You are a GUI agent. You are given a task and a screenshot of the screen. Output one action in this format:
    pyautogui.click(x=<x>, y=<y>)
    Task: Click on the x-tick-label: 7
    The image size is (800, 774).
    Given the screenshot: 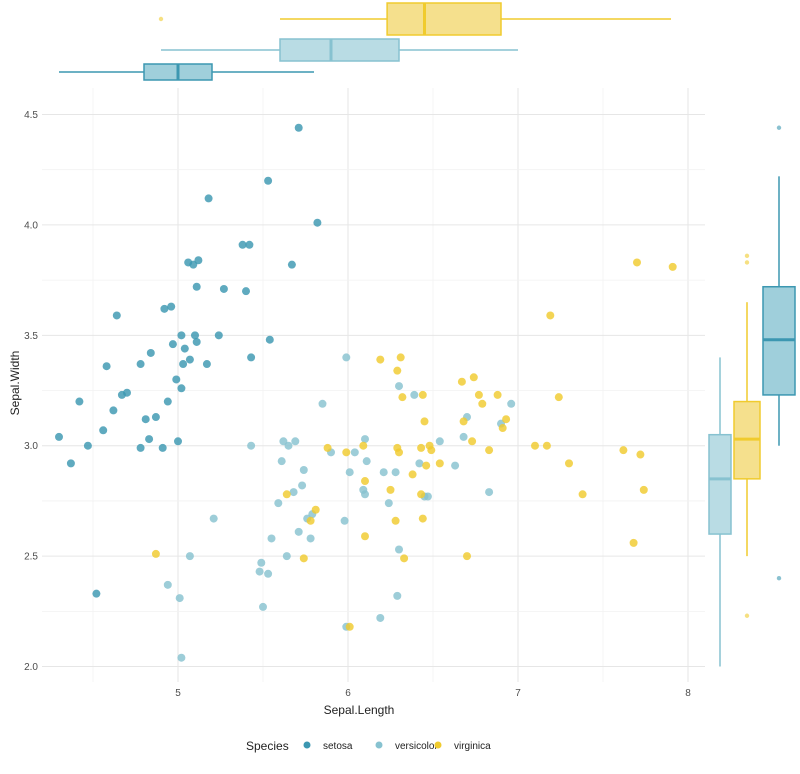 What is the action you would take?
    pyautogui.click(x=518, y=693)
    